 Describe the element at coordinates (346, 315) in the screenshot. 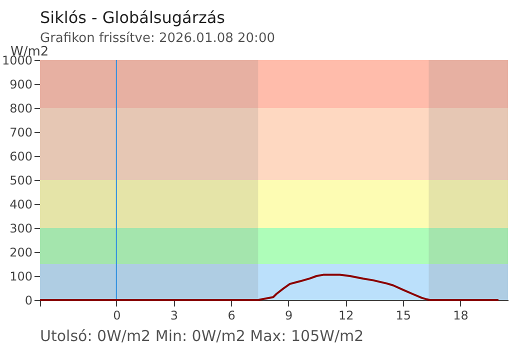

I see `x-tick-label: 12` at that location.